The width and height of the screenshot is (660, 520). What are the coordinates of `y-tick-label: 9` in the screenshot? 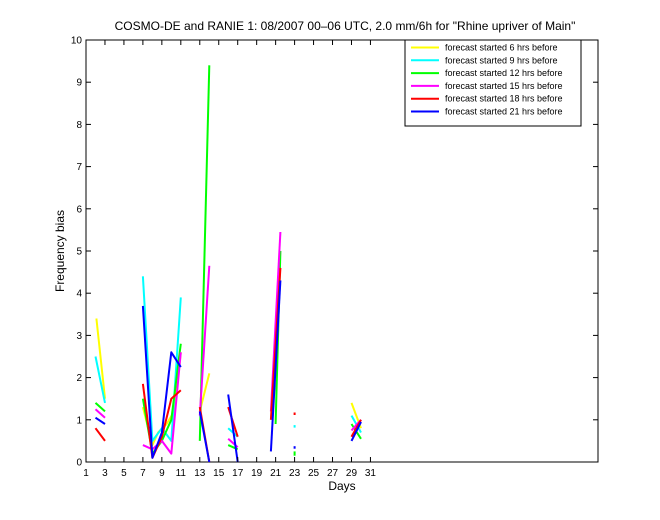 It's located at (79, 83).